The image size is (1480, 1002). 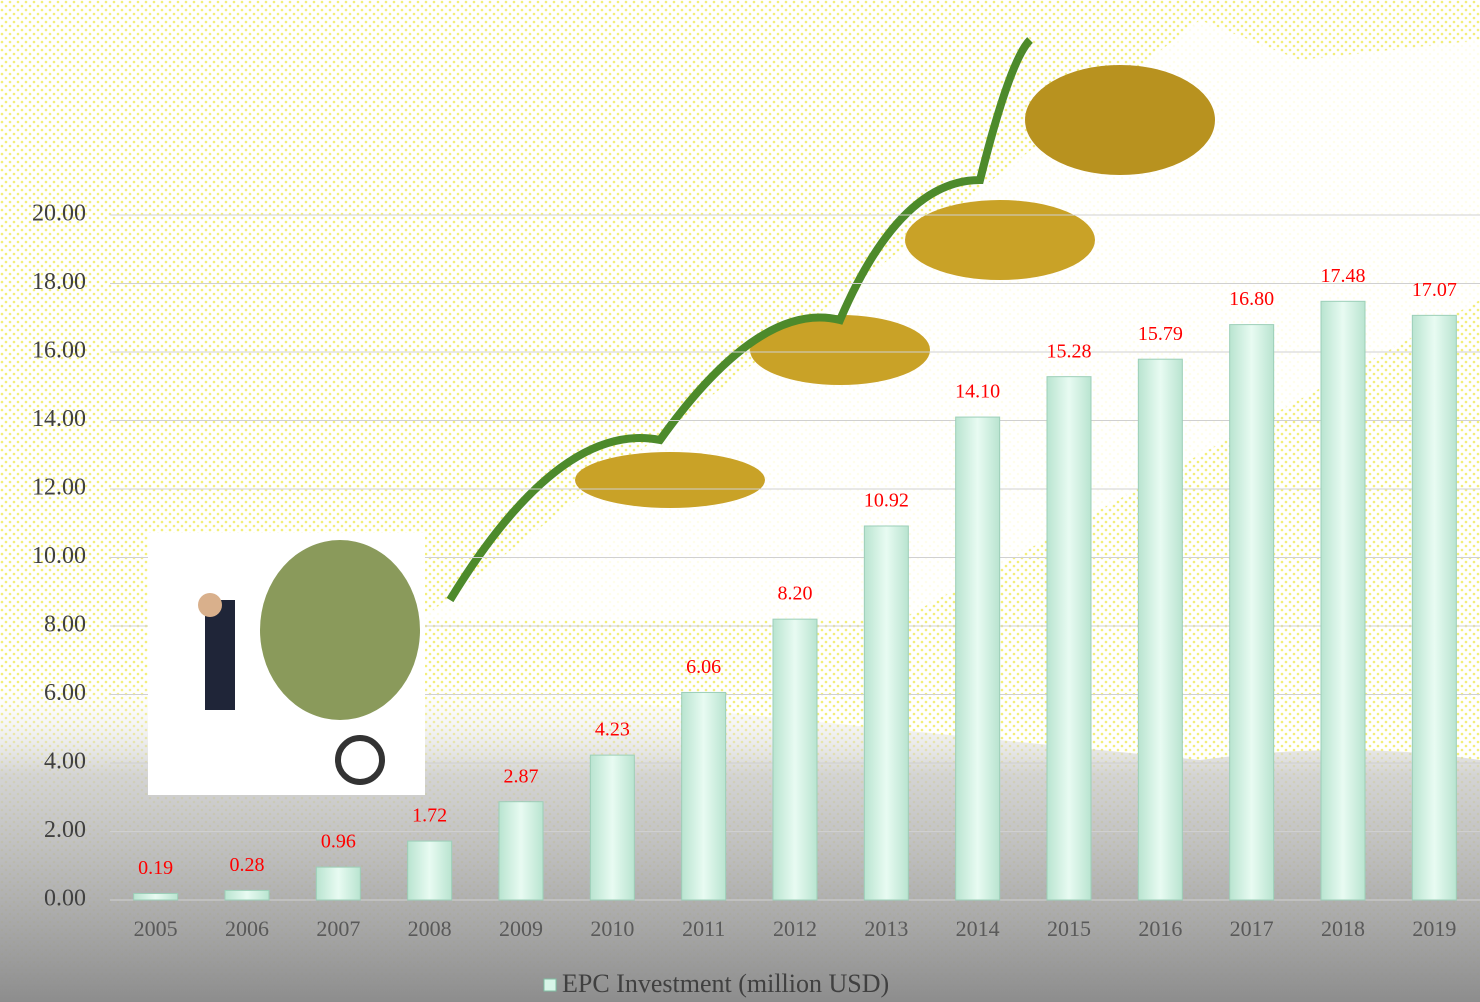 I want to click on value-label: 16.80, so click(x=1251, y=299).